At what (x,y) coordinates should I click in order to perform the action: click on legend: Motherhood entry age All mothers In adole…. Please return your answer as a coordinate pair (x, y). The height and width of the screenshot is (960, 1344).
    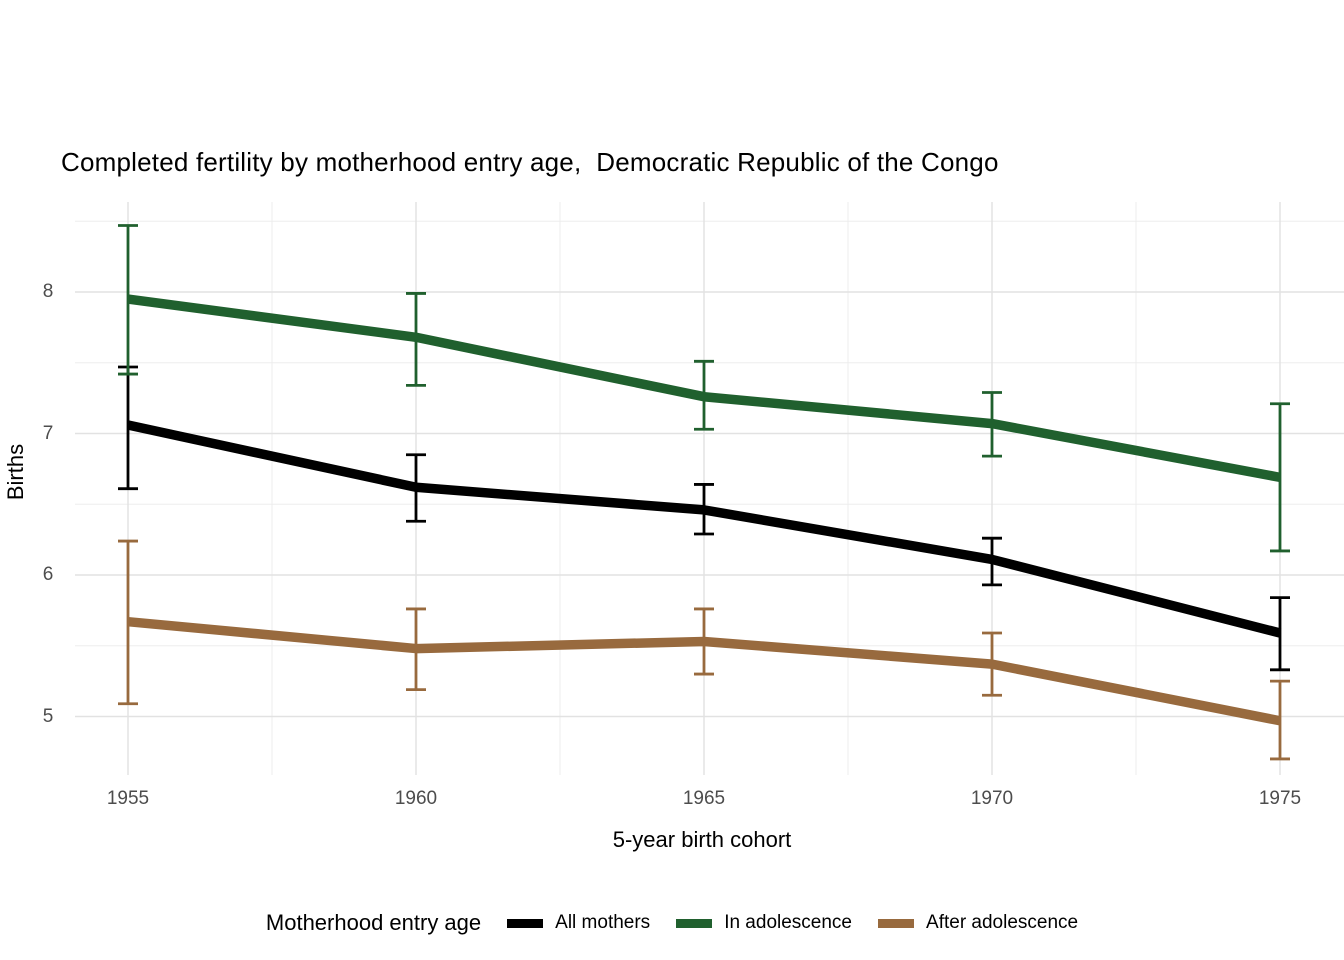
    Looking at the image, I should click on (672, 923).